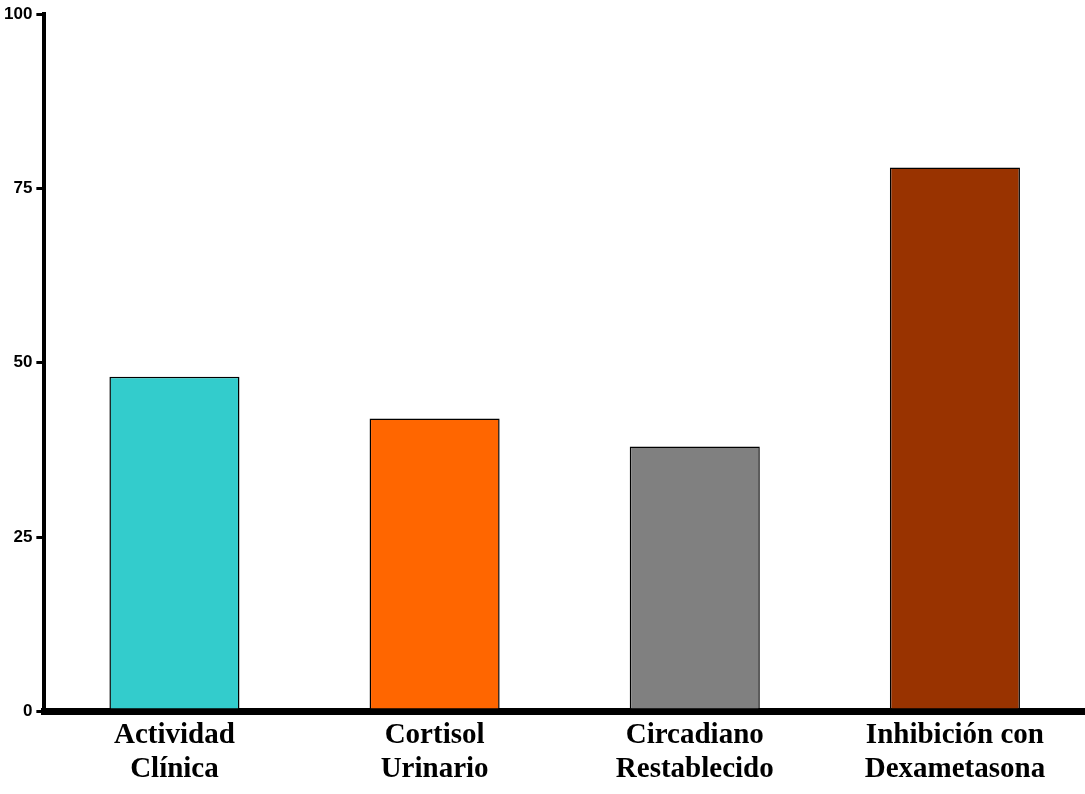 The height and width of the screenshot is (794, 1085). What do you see at coordinates (23, 362) in the screenshot?
I see `y-tick-label: 50` at bounding box center [23, 362].